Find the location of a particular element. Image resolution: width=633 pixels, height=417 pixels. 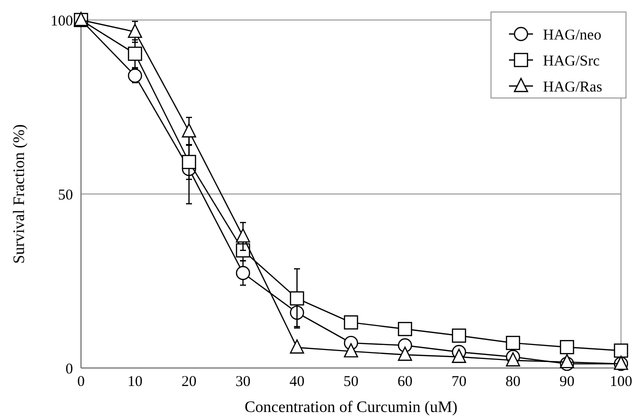

x-tick-label: 20 is located at coordinates (189, 382).